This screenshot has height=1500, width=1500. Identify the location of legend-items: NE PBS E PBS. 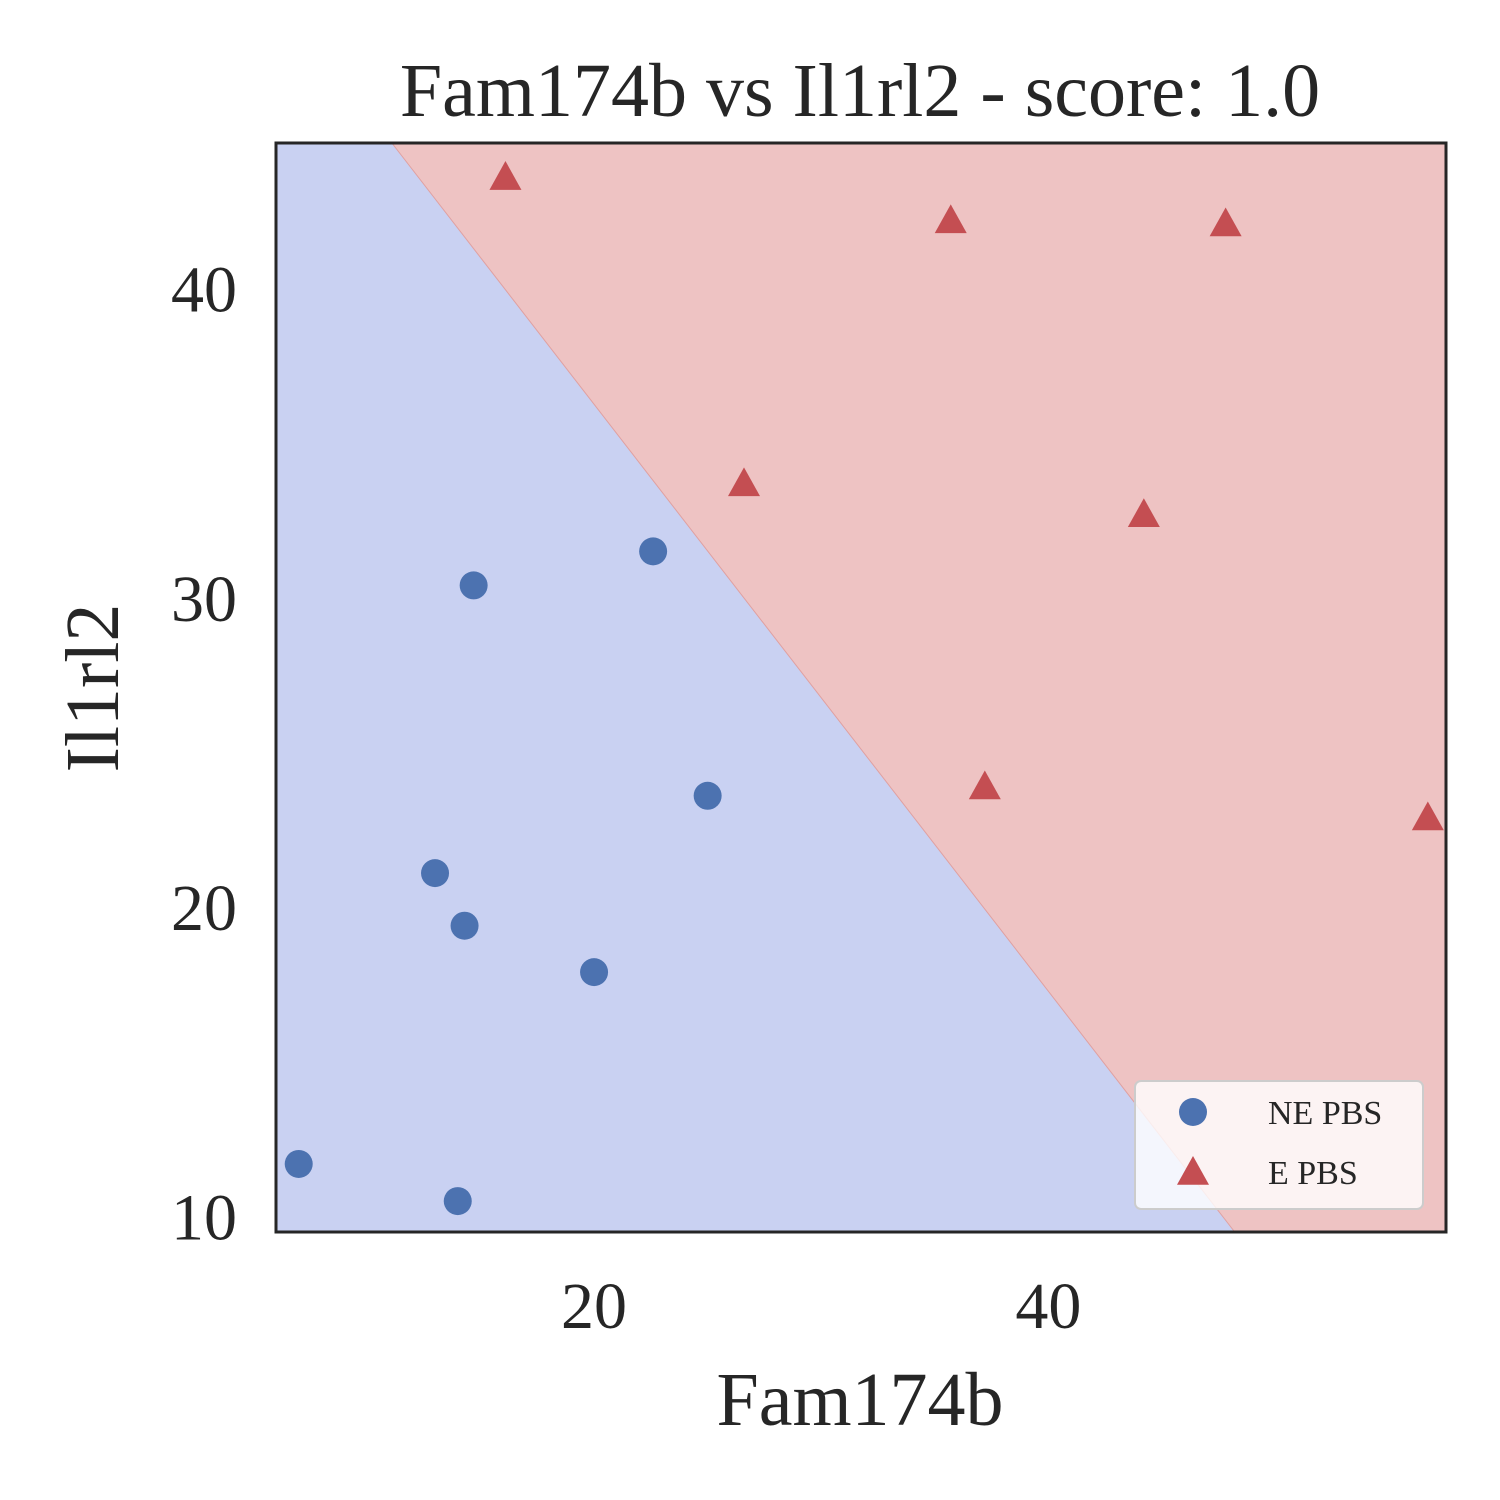
(1279, 1143).